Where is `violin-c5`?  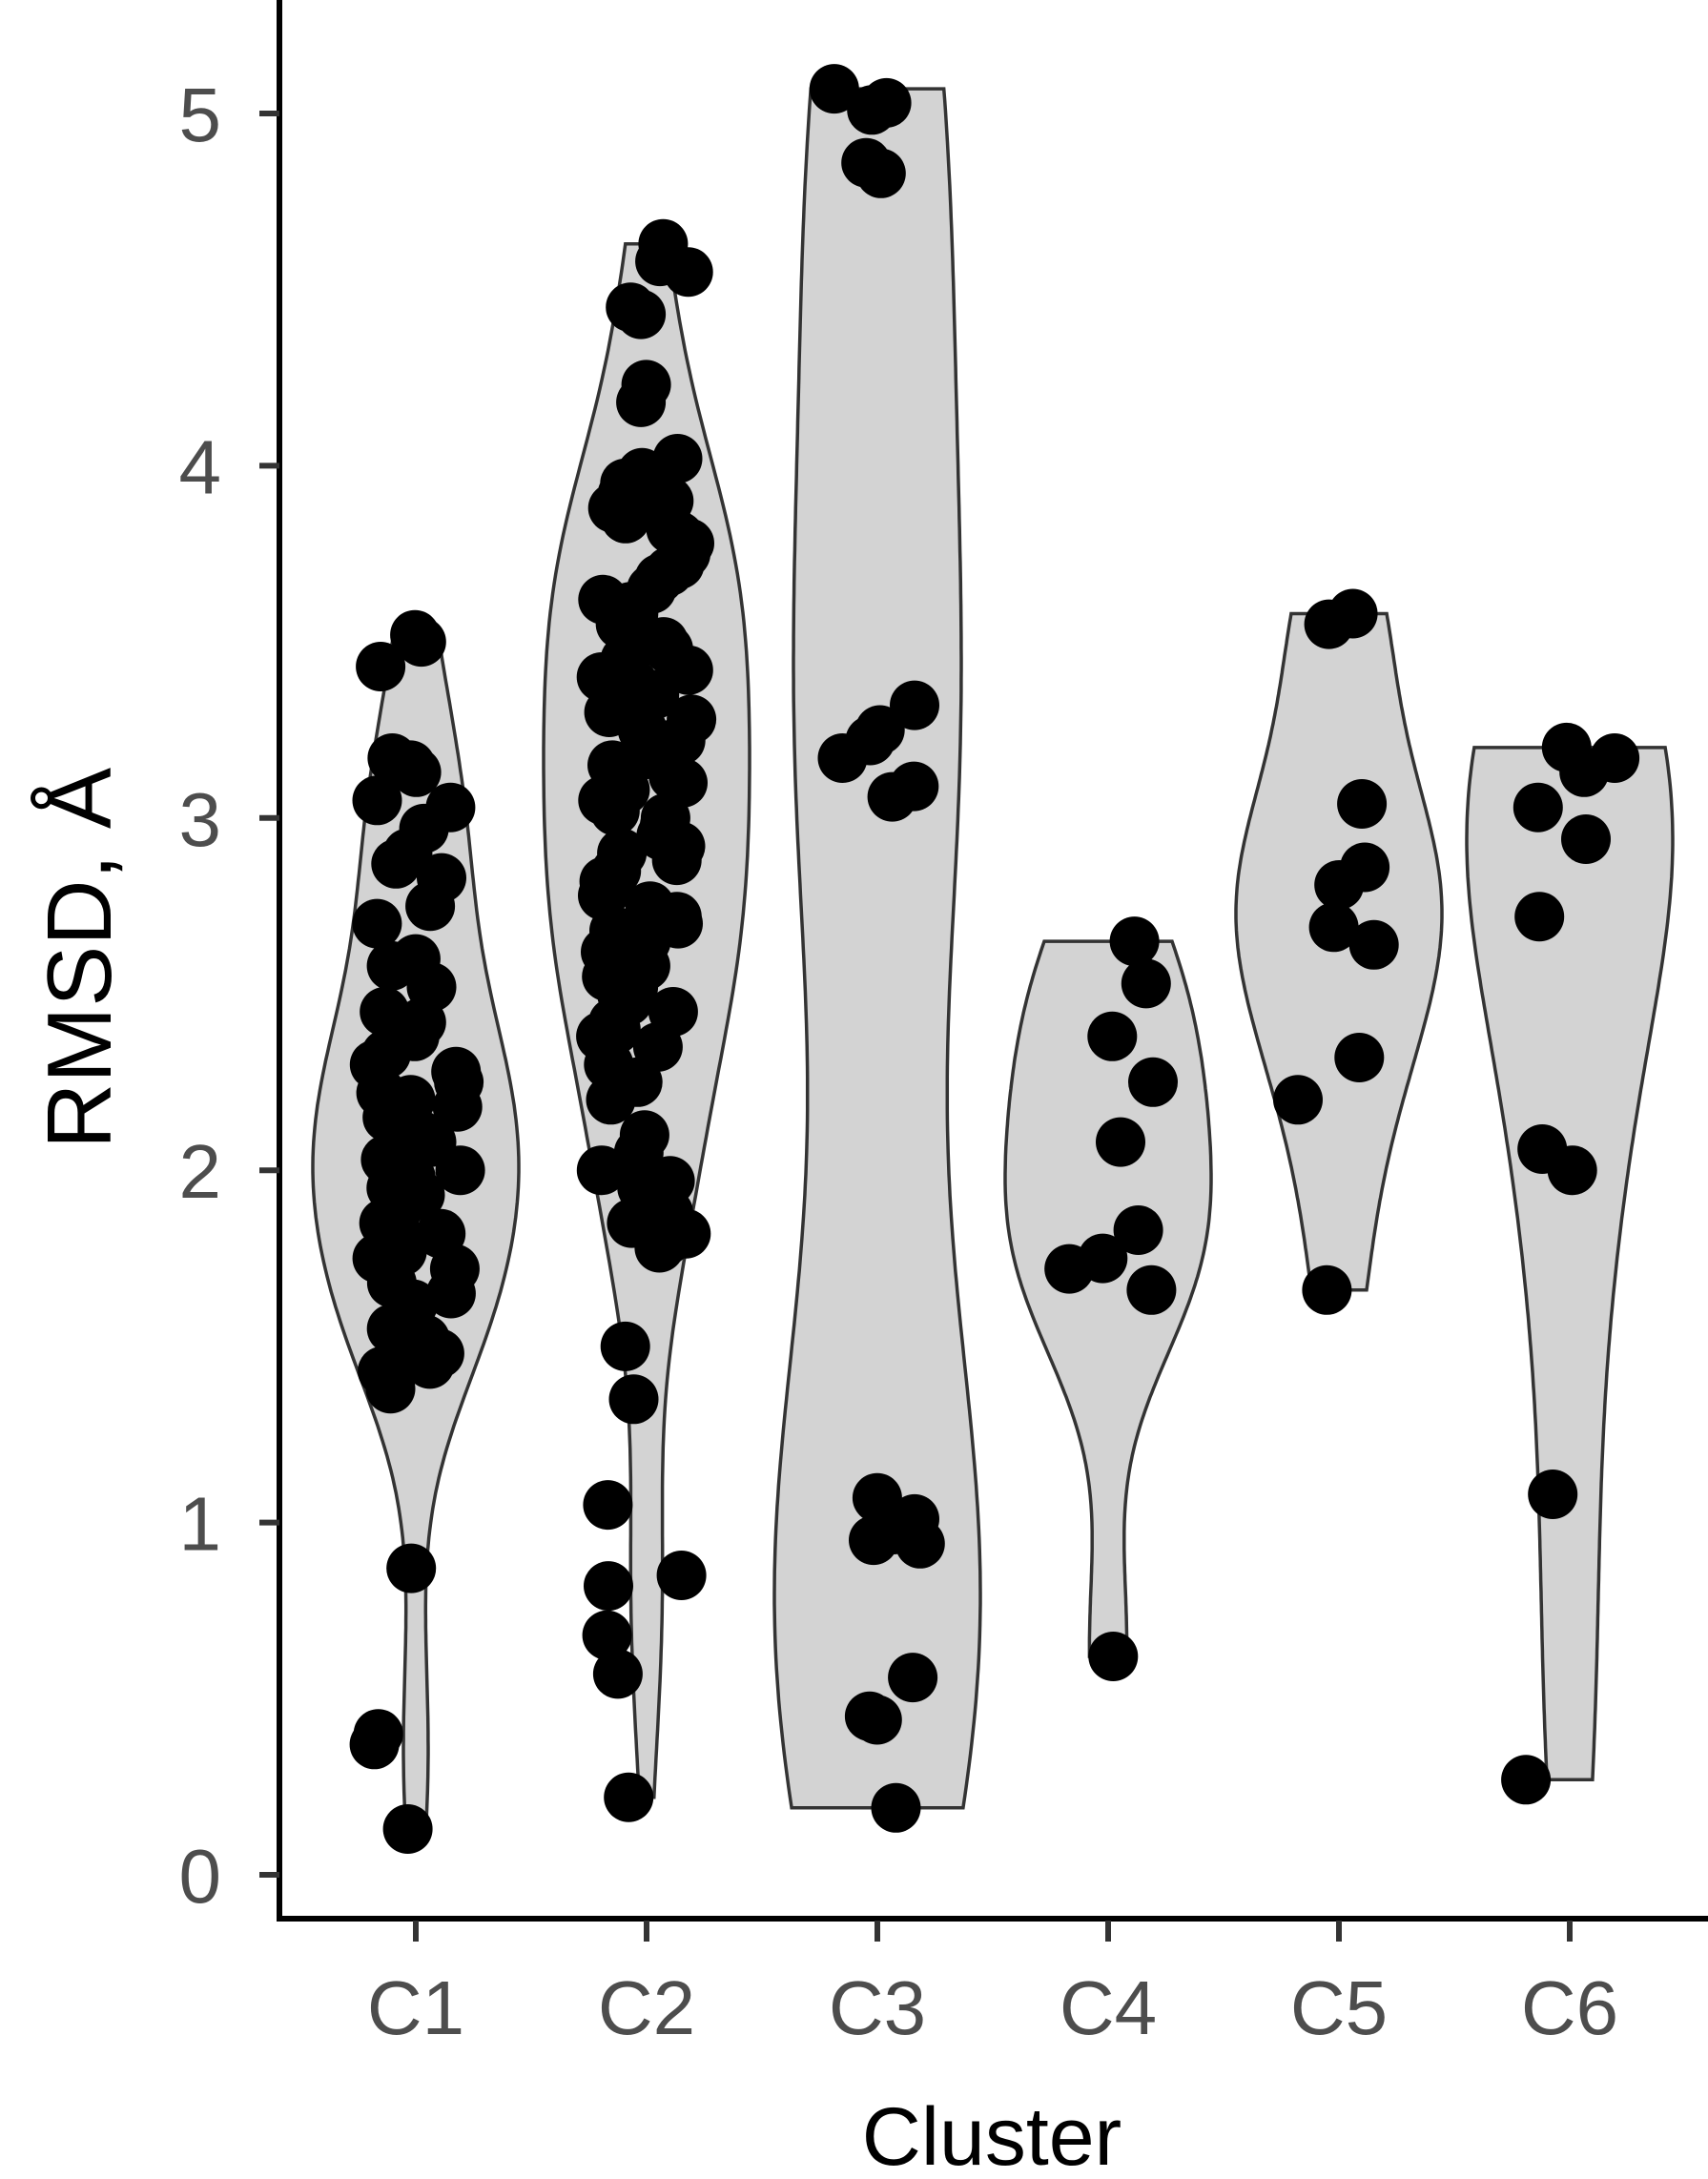
violin-c5 is located at coordinates (1339, 952).